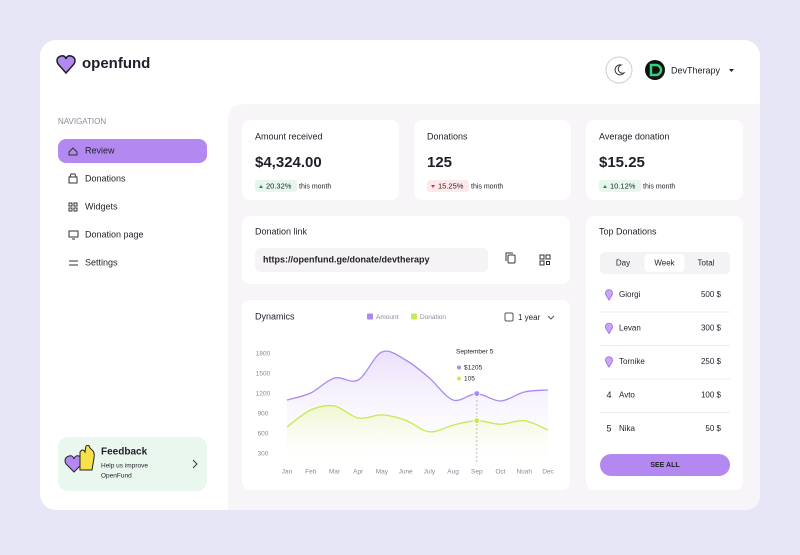 This screenshot has height=555, width=800. What do you see at coordinates (288, 162) in the screenshot?
I see `stat-value: $4,324.00` at bounding box center [288, 162].